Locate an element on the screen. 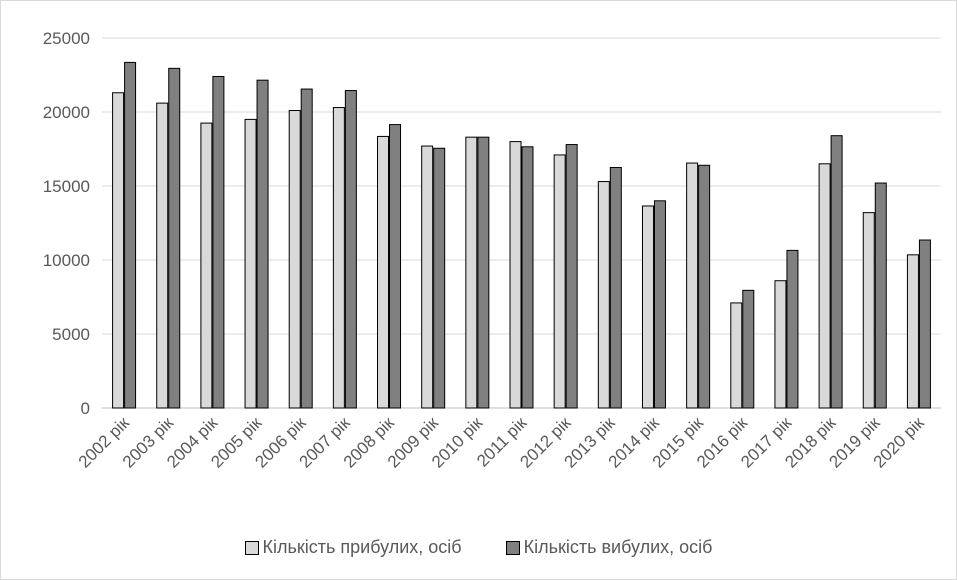  y-tick-label: 15000 is located at coordinates (66, 186).